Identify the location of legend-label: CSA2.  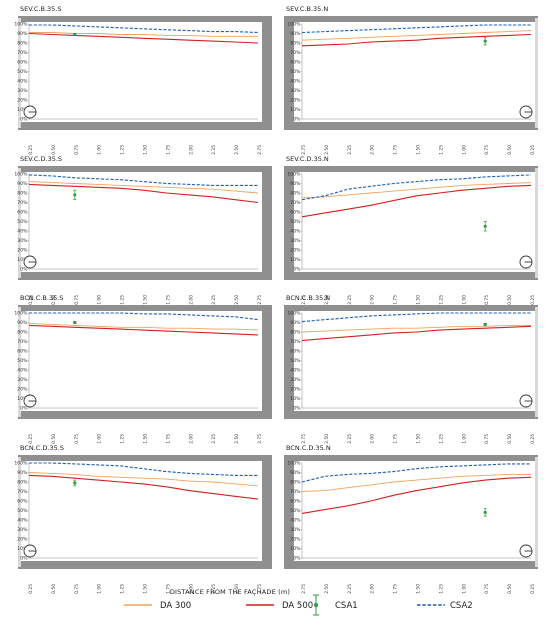
(461, 606).